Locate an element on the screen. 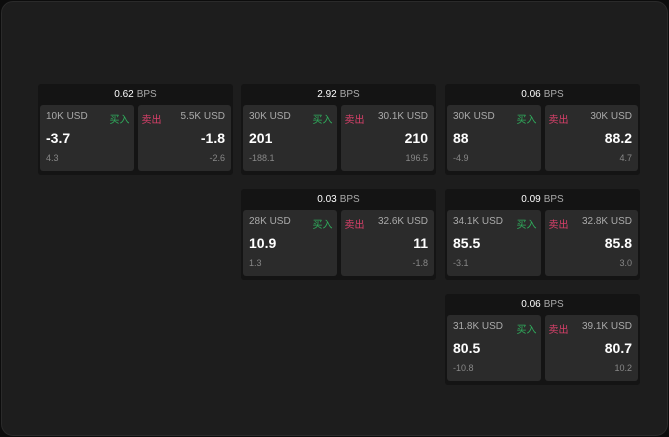 The height and width of the screenshot is (437, 669). ask-change: -2.6 is located at coordinates (217, 158).